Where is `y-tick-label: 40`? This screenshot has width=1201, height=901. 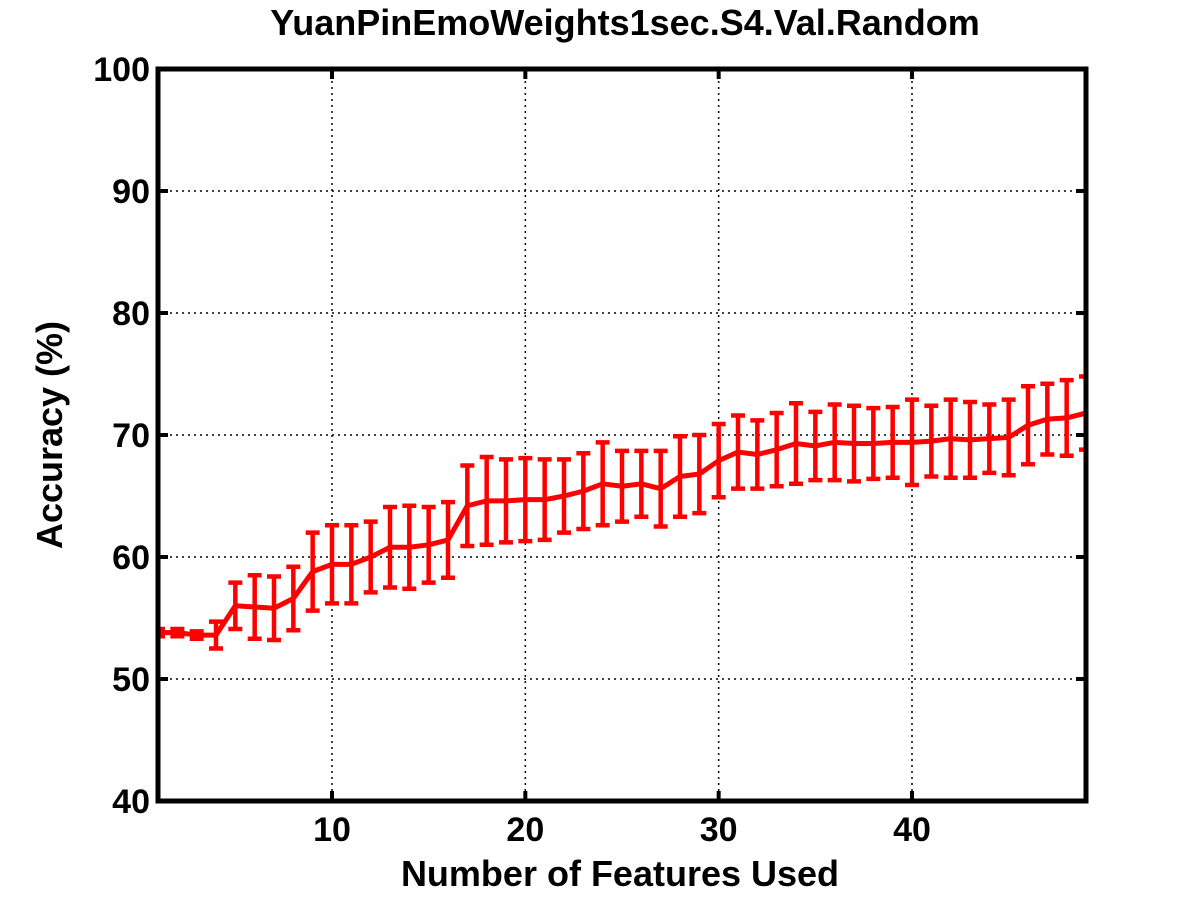 y-tick-label: 40 is located at coordinates (131, 802).